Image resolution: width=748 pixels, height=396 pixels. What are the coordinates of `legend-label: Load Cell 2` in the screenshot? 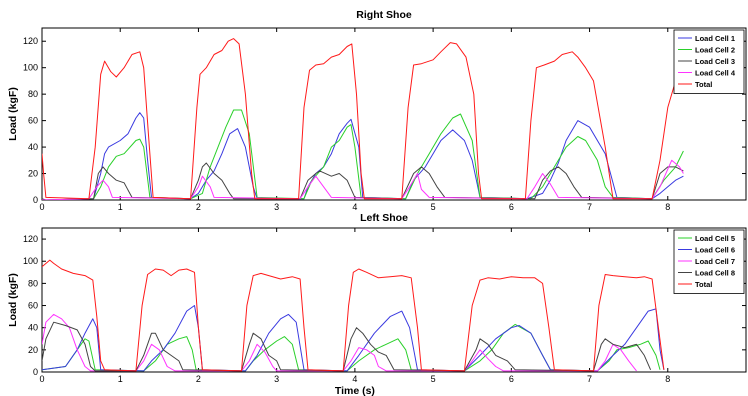 It's located at (715, 49).